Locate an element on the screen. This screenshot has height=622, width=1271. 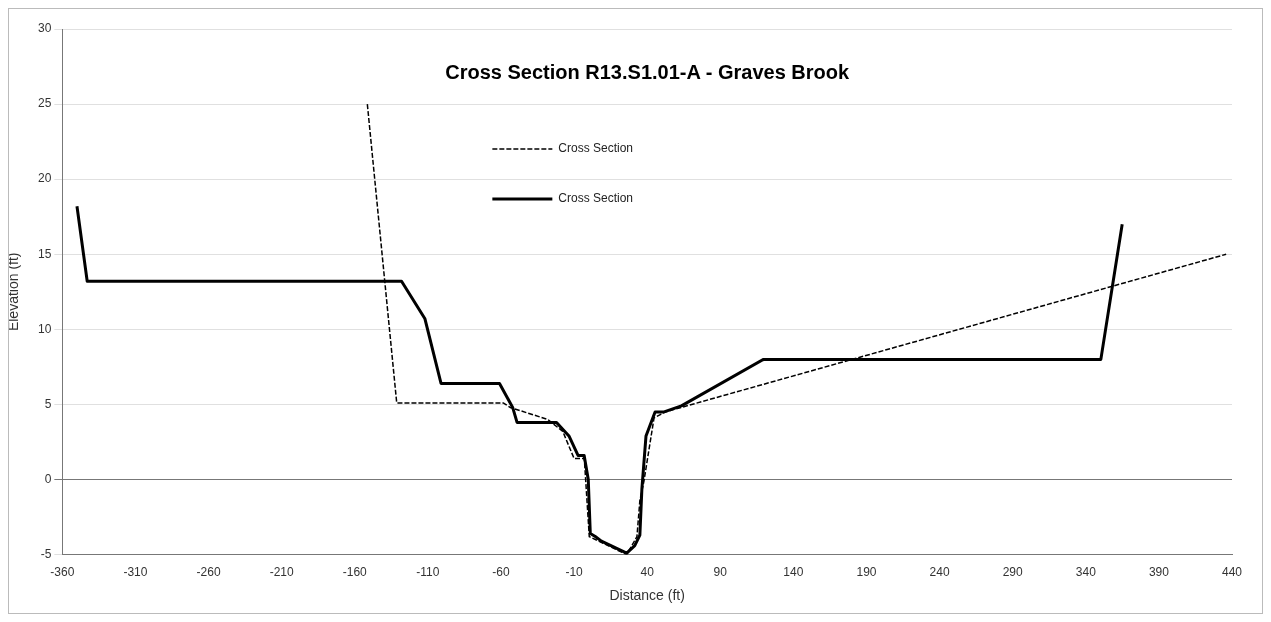
y-tick-label: 30 is located at coordinates (44, 28).